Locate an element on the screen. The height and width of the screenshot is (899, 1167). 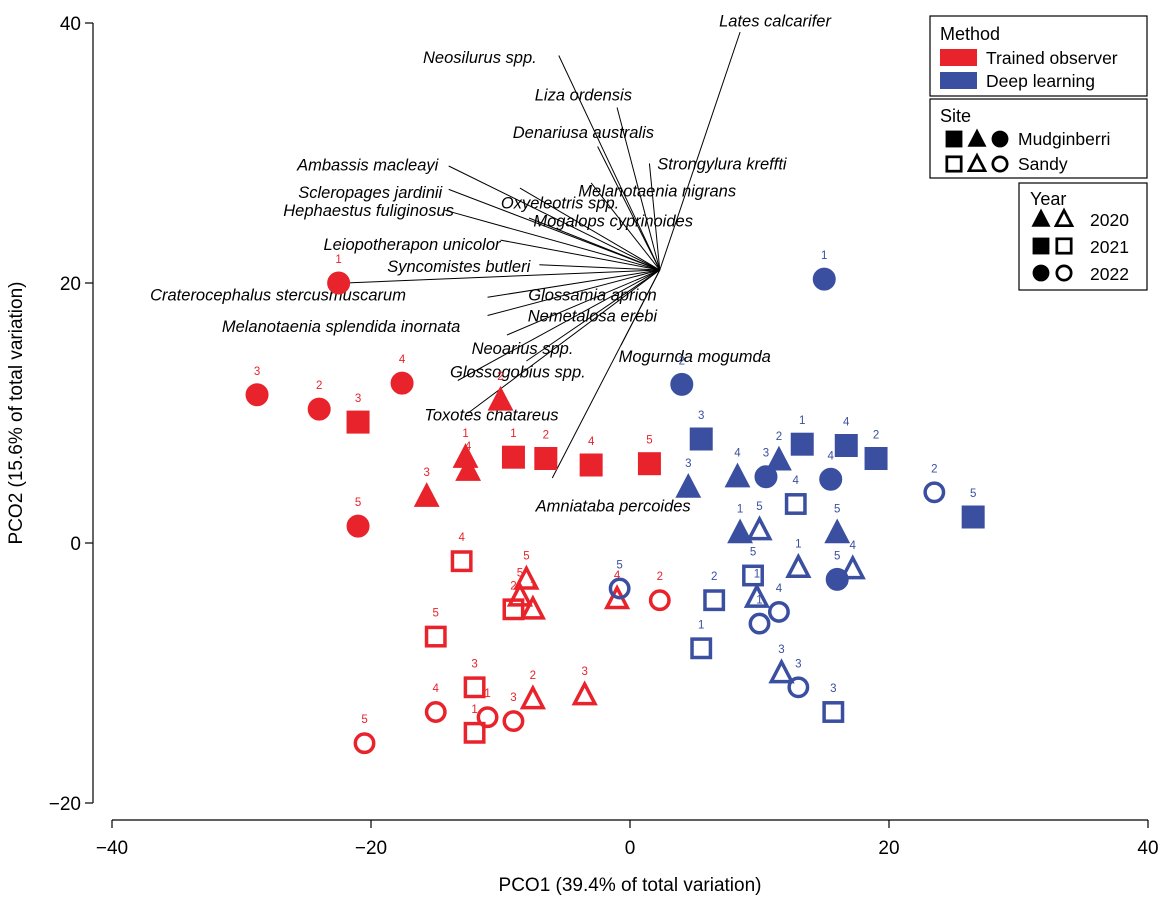
y-tick-label: 20 is located at coordinates (70, 284).